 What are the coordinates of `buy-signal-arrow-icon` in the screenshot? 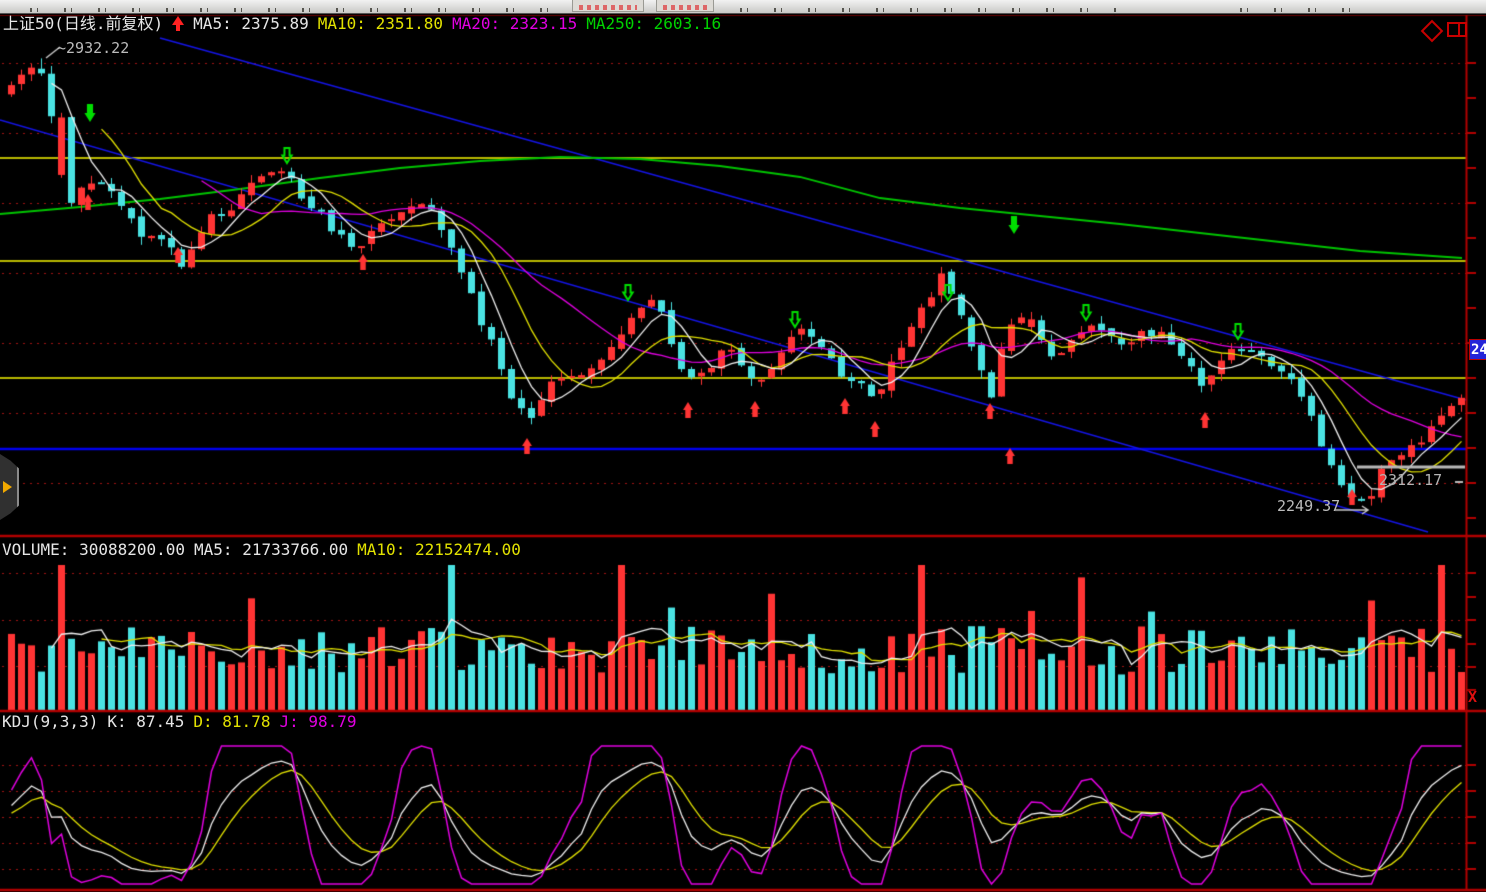 It's located at (178, 23).